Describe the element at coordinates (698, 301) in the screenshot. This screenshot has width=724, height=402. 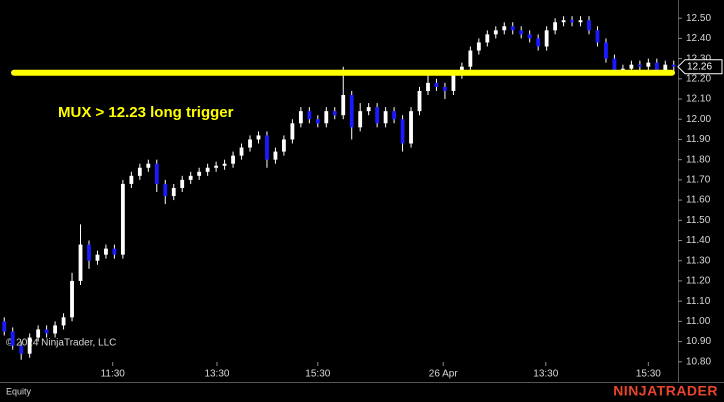
I see `y-tick-label: 11.10` at that location.